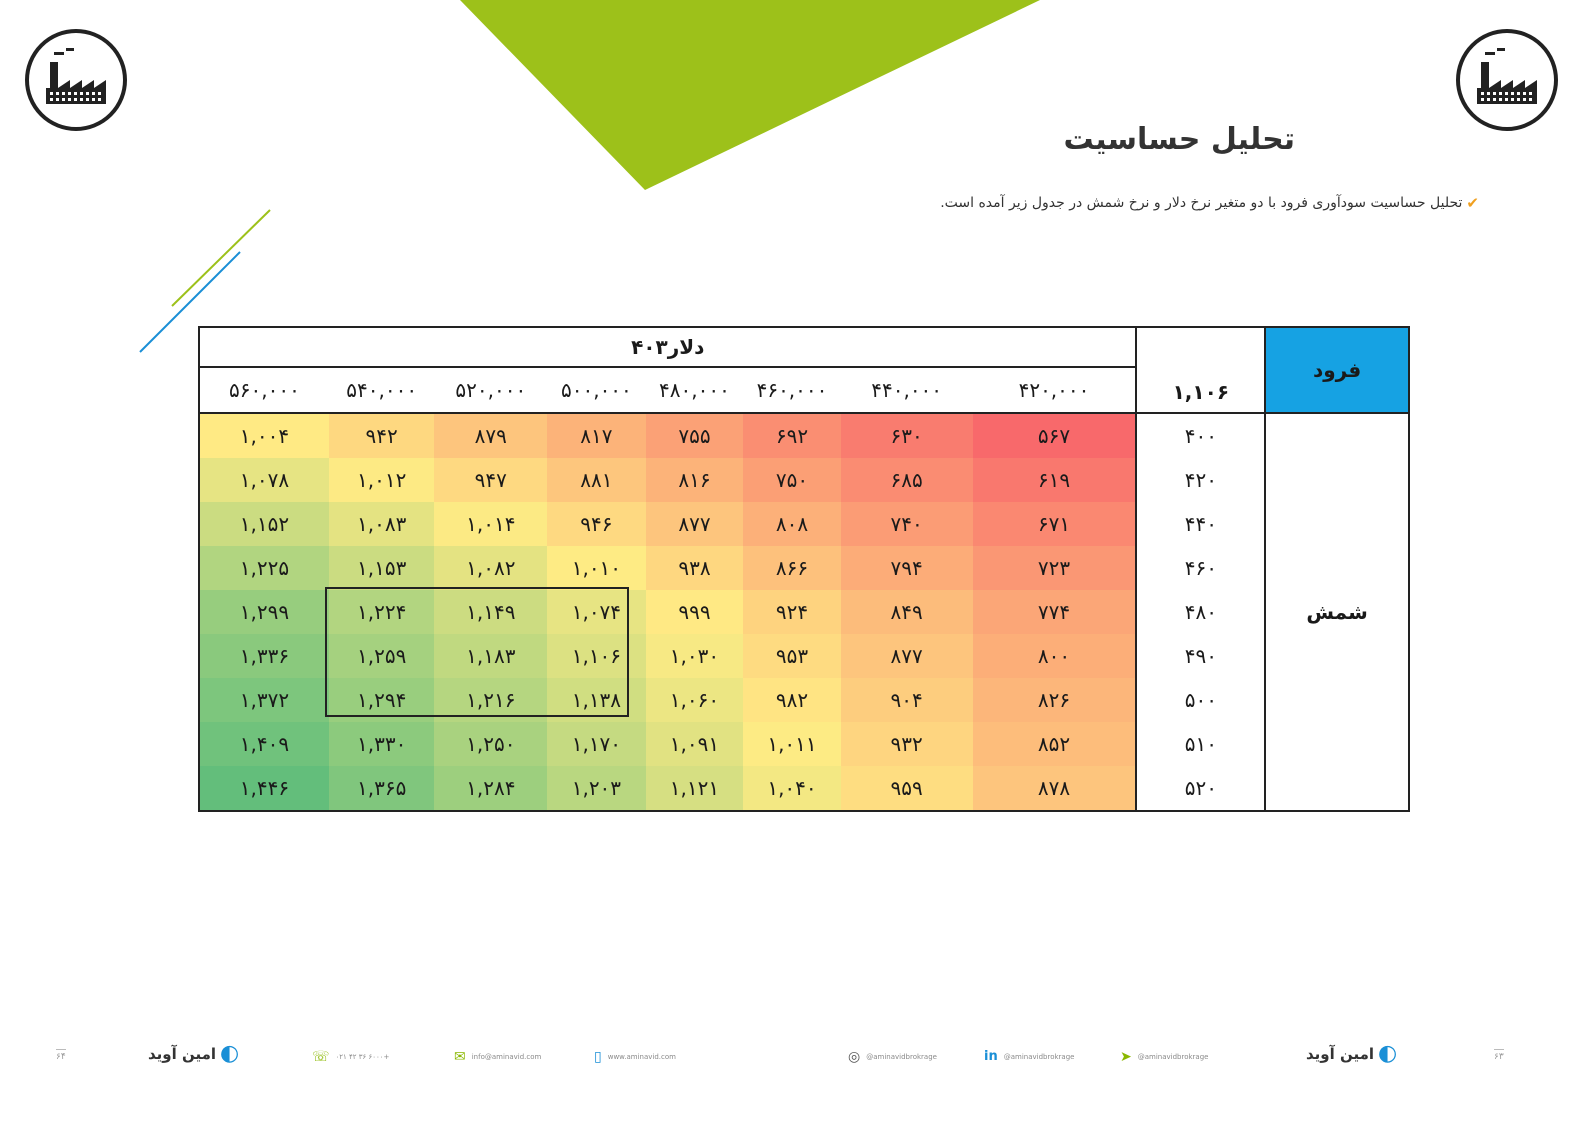 The width and height of the screenshot is (1587, 1122). Describe the element at coordinates (596, 612) in the screenshot. I see `table-cell: ۱,۰۷۴` at that location.